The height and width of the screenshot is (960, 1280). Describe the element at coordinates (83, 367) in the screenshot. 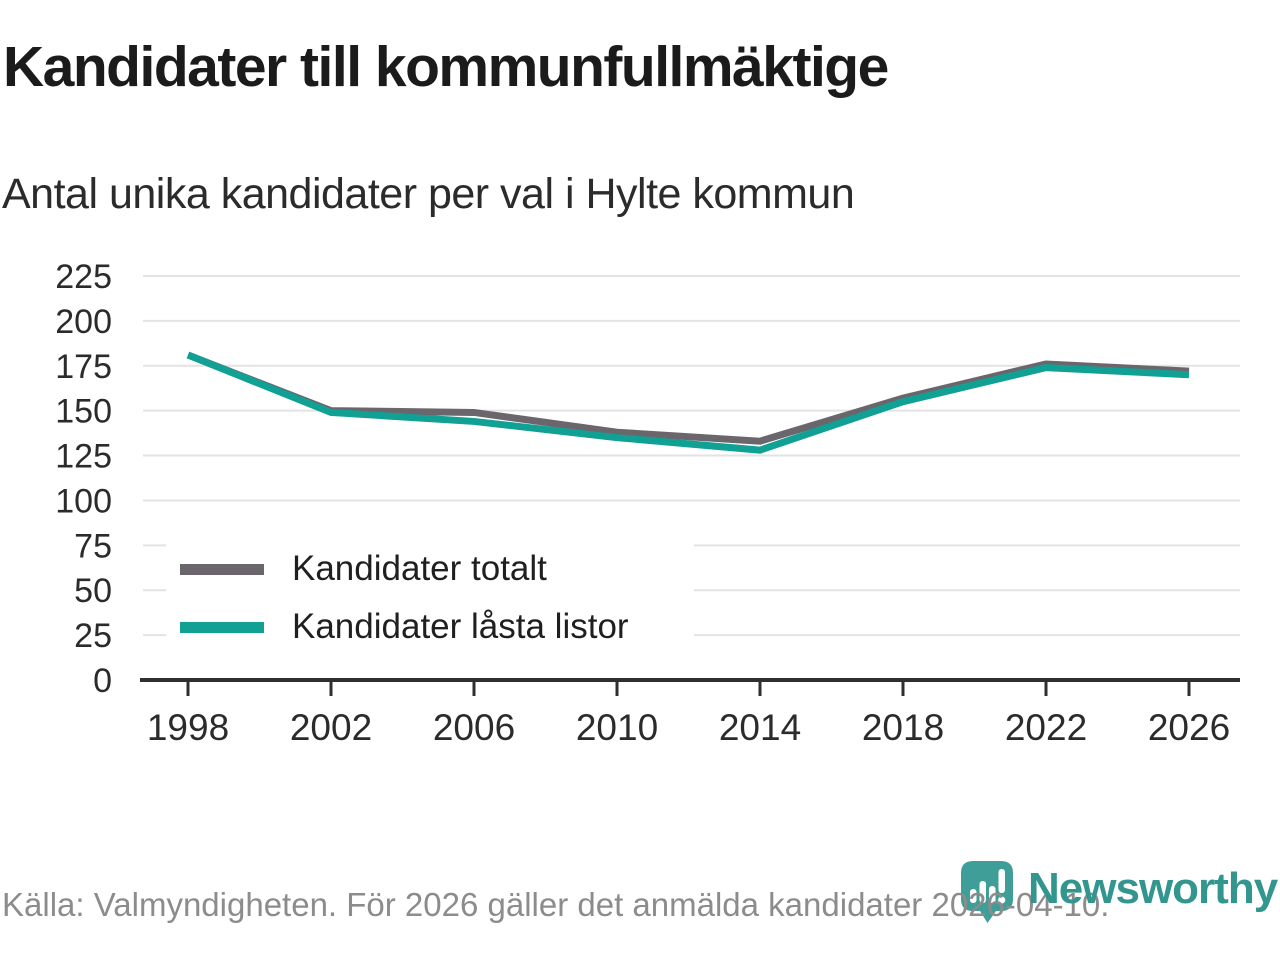

I see `y-tick-label: 175` at that location.